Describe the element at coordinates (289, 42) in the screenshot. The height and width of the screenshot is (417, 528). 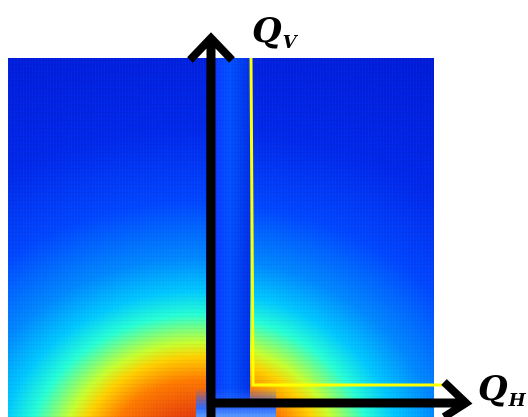
I see `vertical-axis-subscript: V` at that location.